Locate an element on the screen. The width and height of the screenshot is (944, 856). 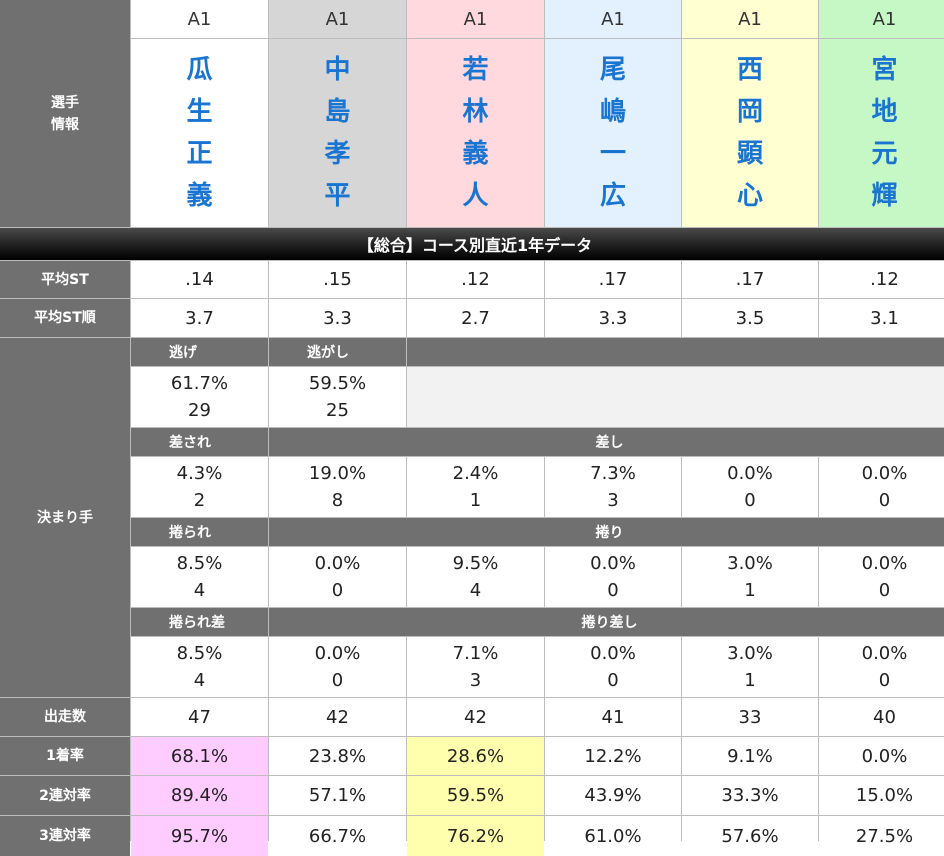
makuri-sashi-header: 捲り差し is located at coordinates (606, 622).